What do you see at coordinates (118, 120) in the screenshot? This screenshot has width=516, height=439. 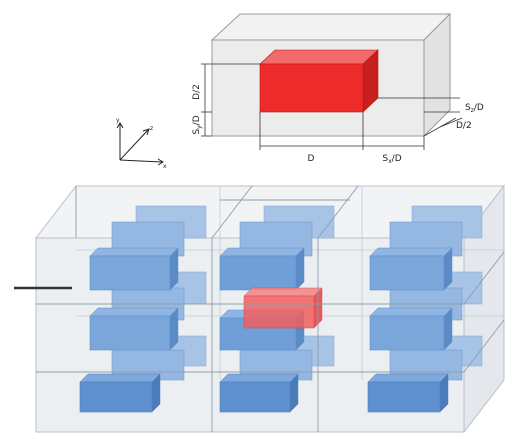 I see `axis-y-label: y` at bounding box center [118, 120].